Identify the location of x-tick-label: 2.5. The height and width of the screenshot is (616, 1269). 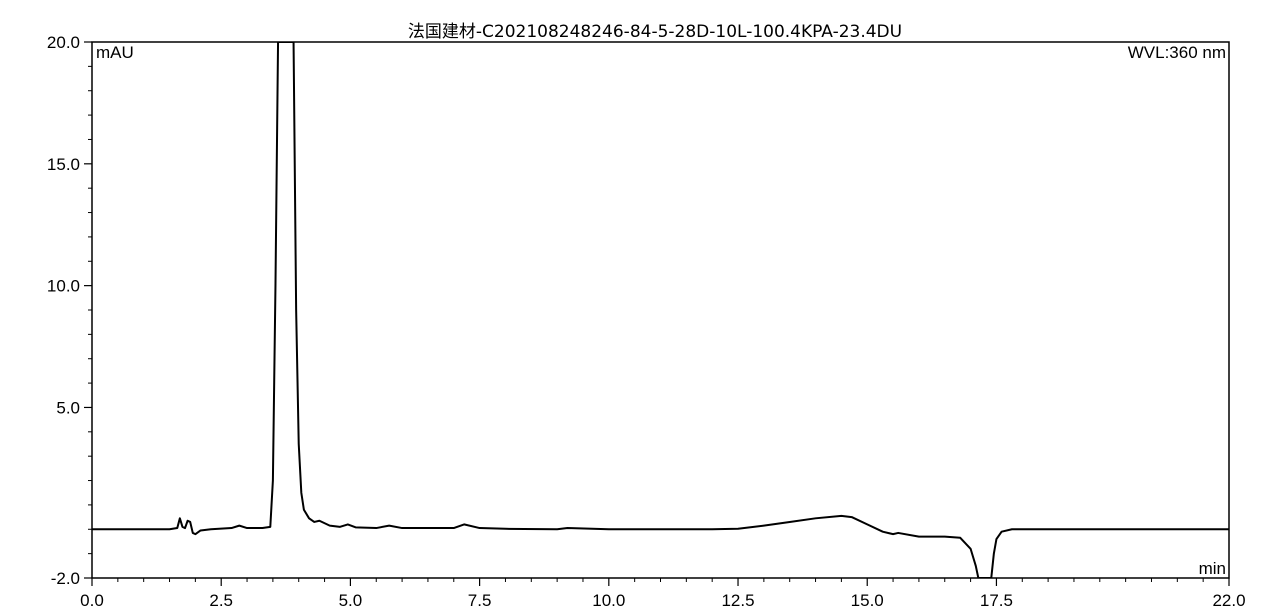
(221, 600).